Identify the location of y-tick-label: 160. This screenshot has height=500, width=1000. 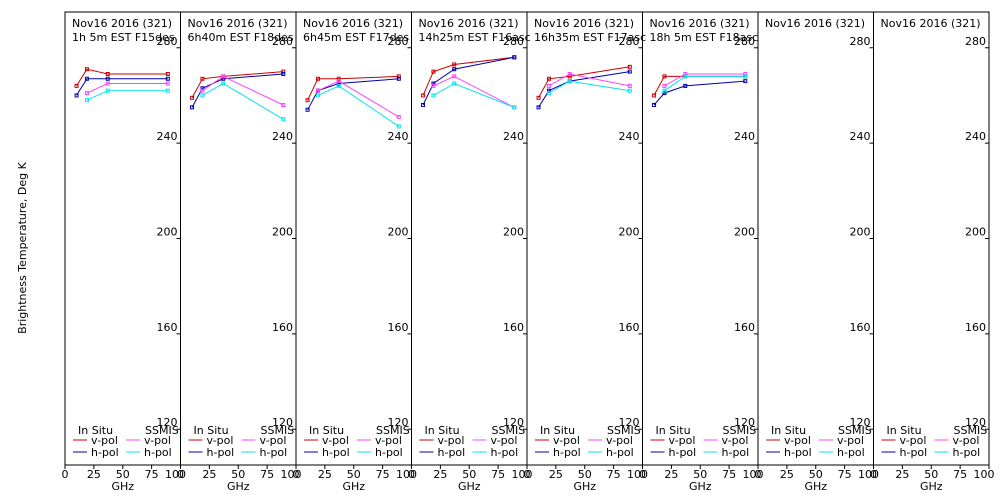
(975, 327).